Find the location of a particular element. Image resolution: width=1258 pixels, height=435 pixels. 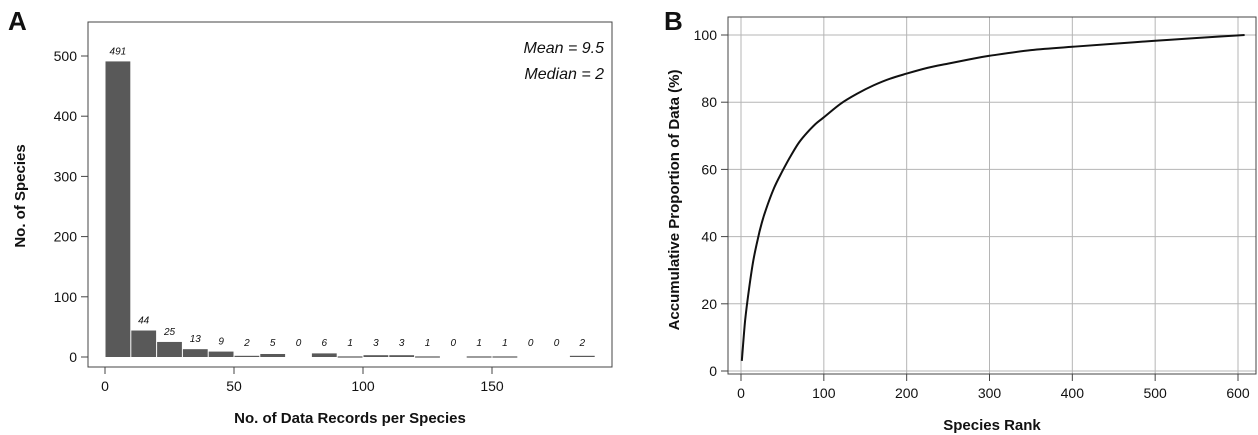

panel-b-x-axis-label: Species Rank is located at coordinates (992, 425).